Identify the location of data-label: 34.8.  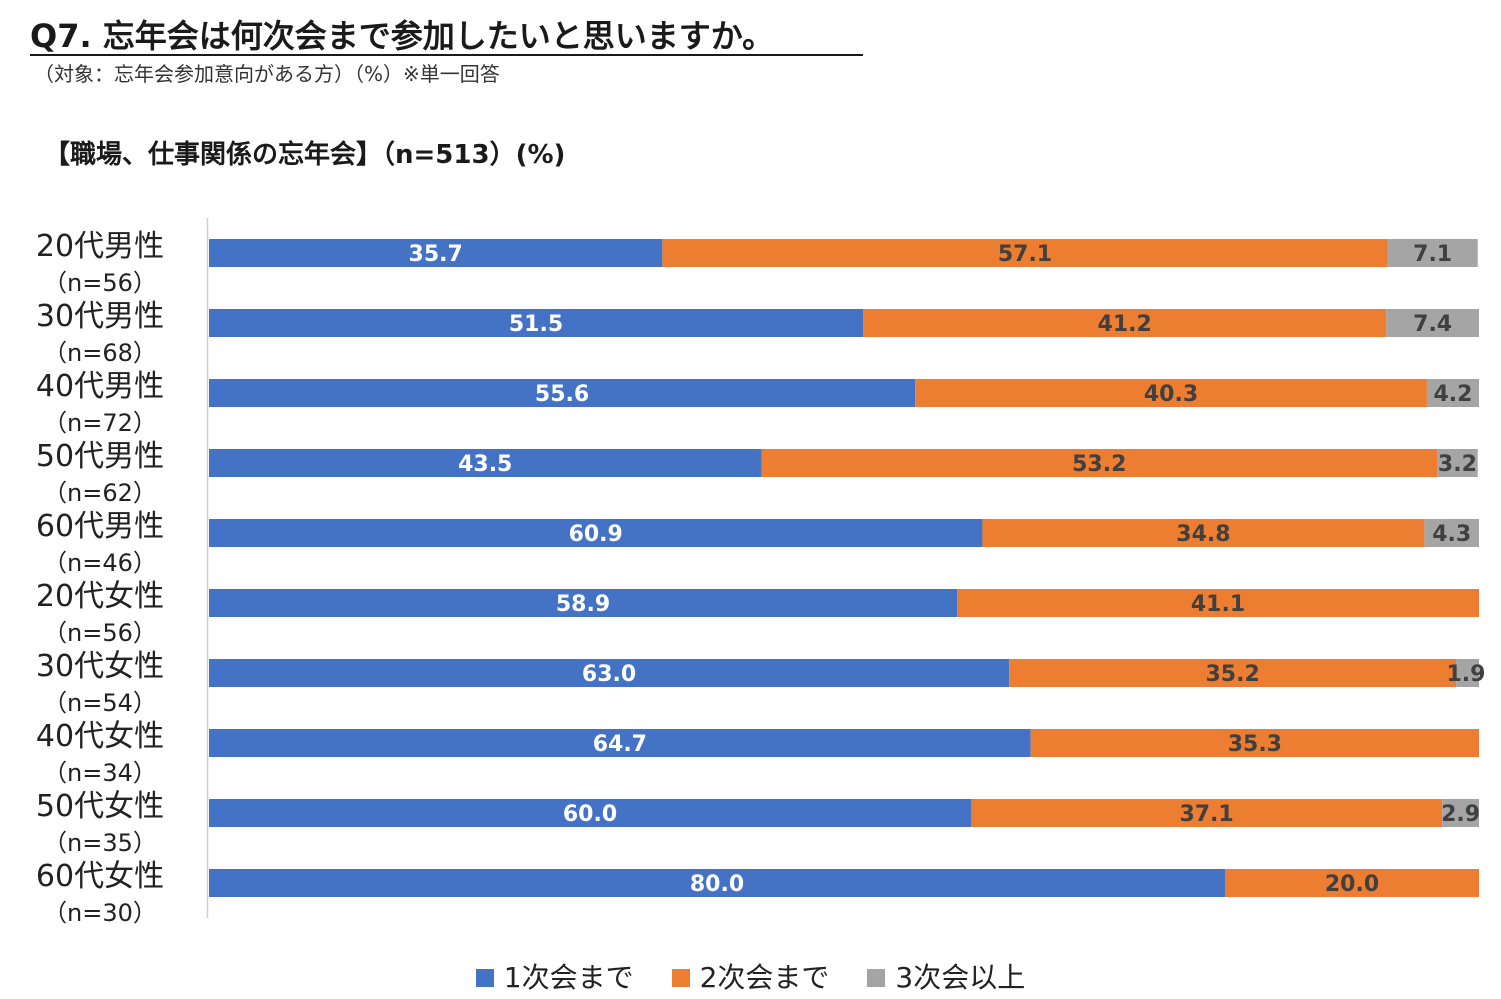
(1203, 534).